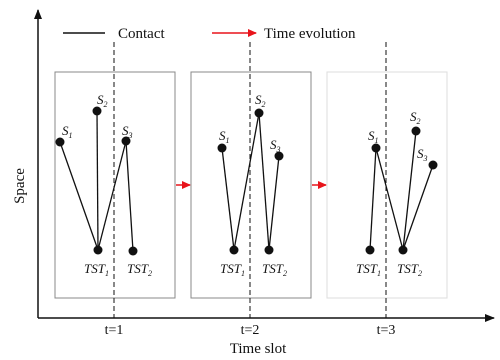 This screenshot has width=500, height=360. Describe the element at coordinates (310, 34) in the screenshot. I see `legend-time-evolution-label: Time evolution` at that location.